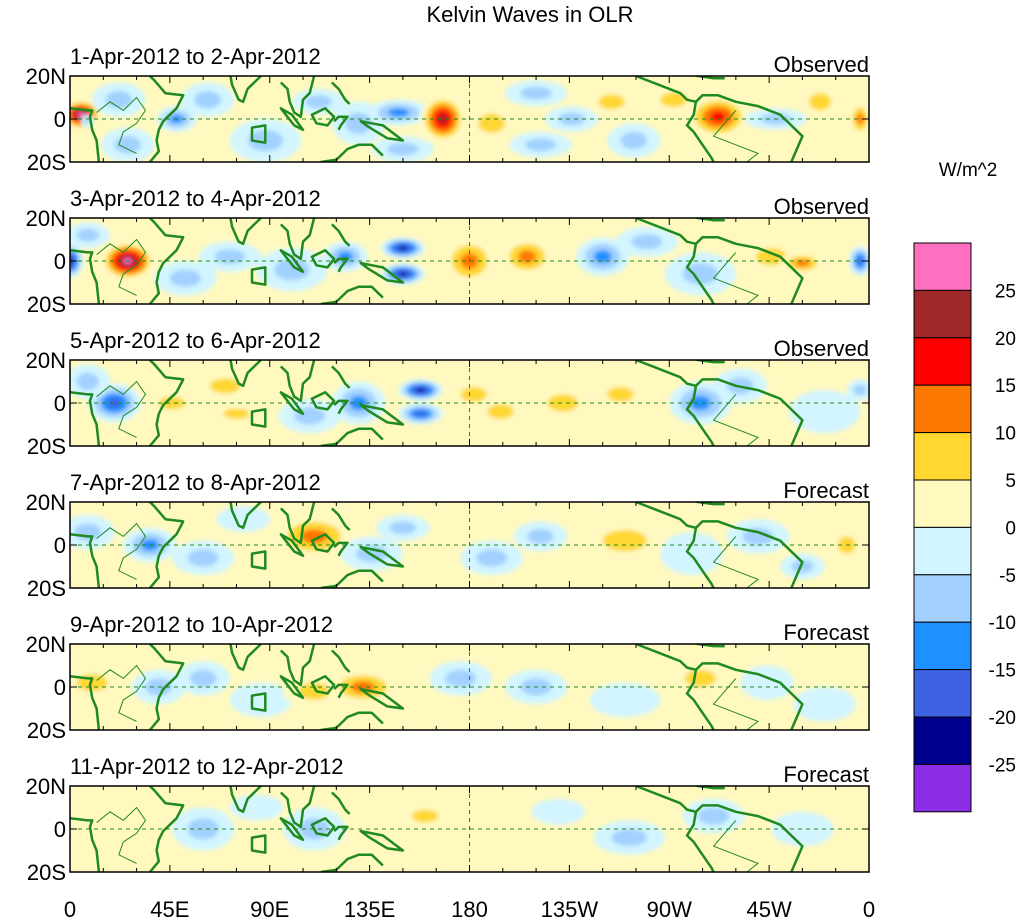  What do you see at coordinates (169, 908) in the screenshot?
I see `x-tick-label: 45E` at bounding box center [169, 908].